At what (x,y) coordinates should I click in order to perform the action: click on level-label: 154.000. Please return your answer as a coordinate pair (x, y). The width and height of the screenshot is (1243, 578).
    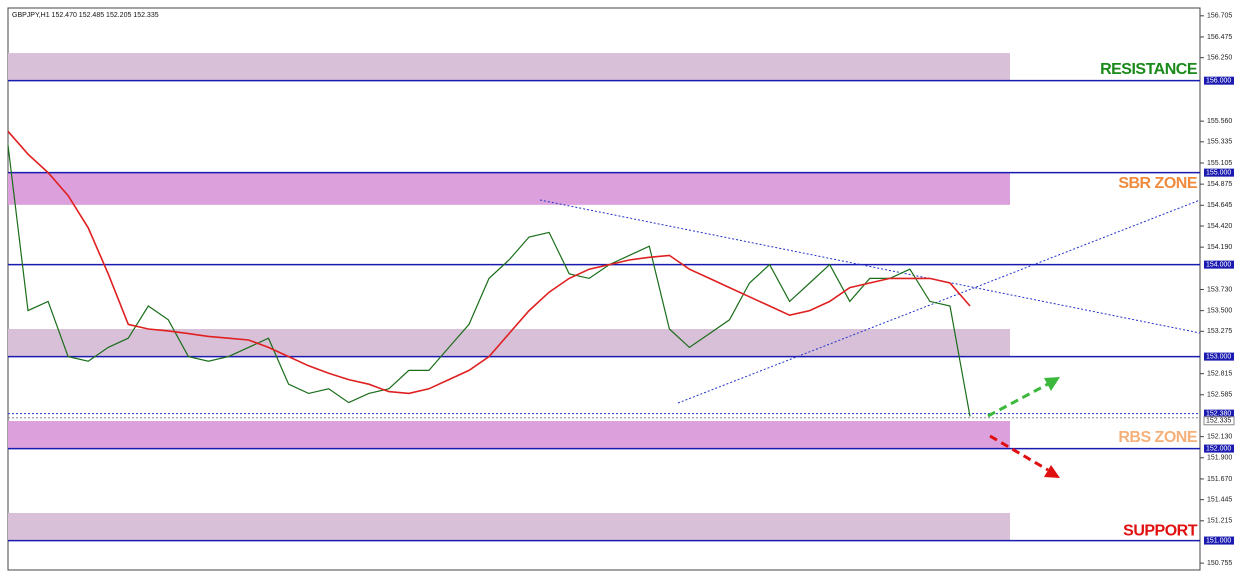
    Looking at the image, I should click on (1218, 264).